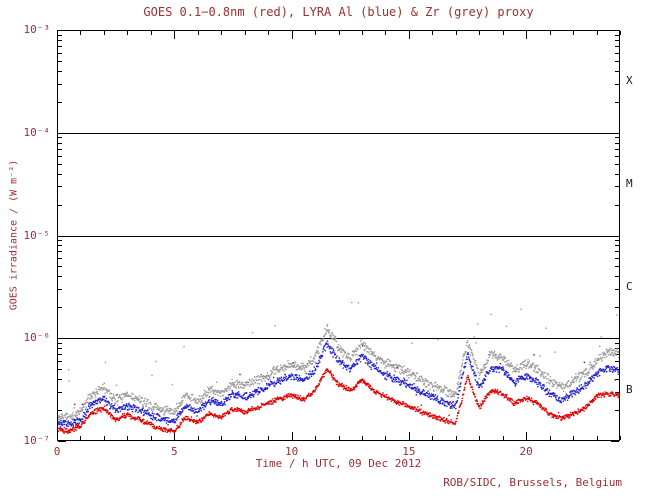 The width and height of the screenshot is (650, 500). What do you see at coordinates (37, 338) in the screenshot?
I see `y-tick-label: 10⁻⁶` at bounding box center [37, 338].